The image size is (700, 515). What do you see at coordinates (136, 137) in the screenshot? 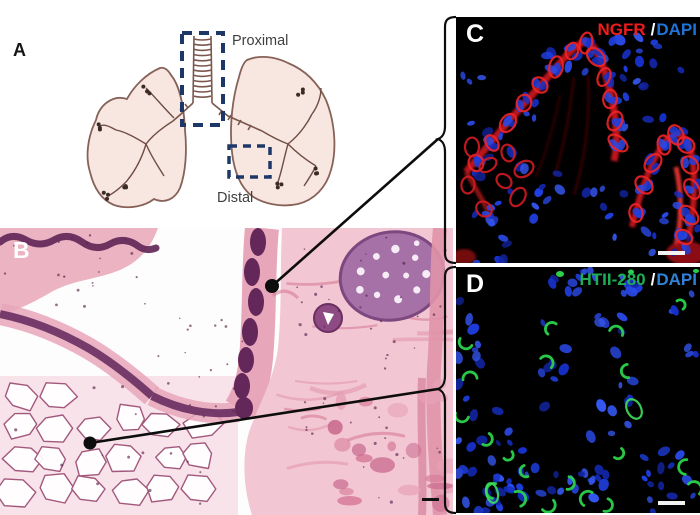
I see `left-lung-shape` at bounding box center [136, 137].